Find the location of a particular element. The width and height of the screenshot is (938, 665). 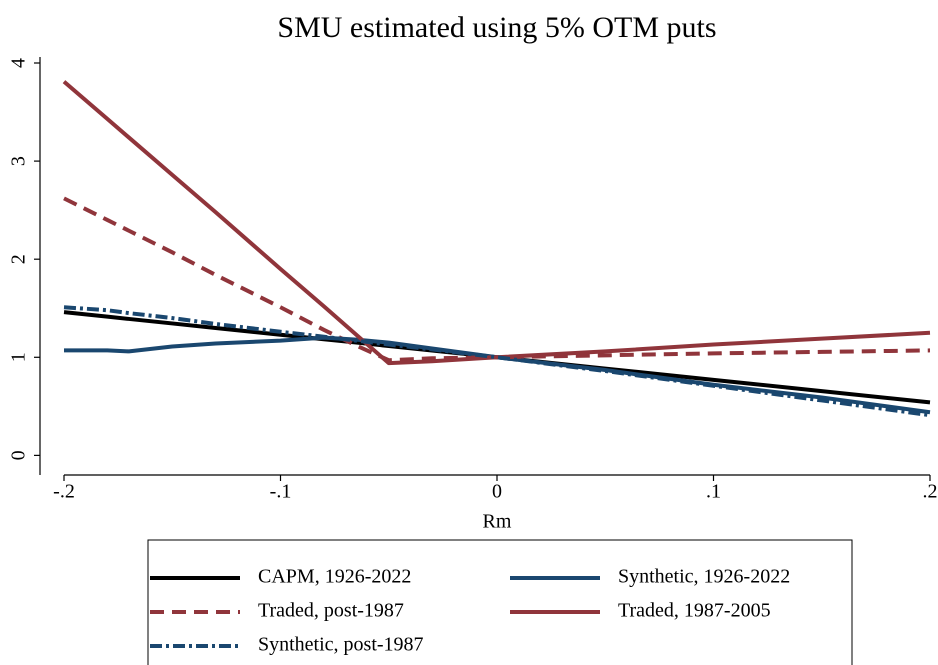

y-tick-label: 2 is located at coordinates (19, 259).